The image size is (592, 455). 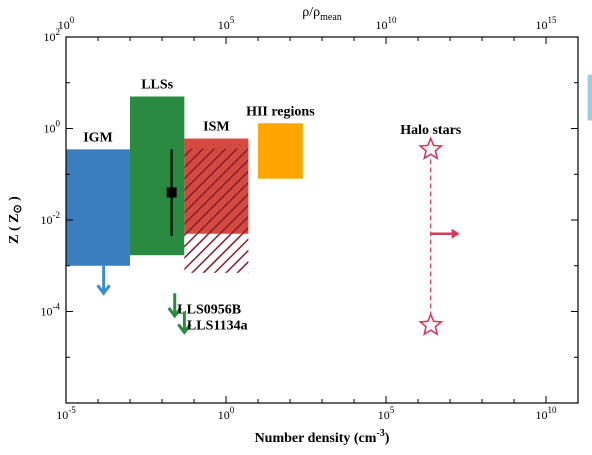 What do you see at coordinates (209, 310) in the screenshot?
I see `annotation-lls0956b-label: LLS0956B` at bounding box center [209, 310].